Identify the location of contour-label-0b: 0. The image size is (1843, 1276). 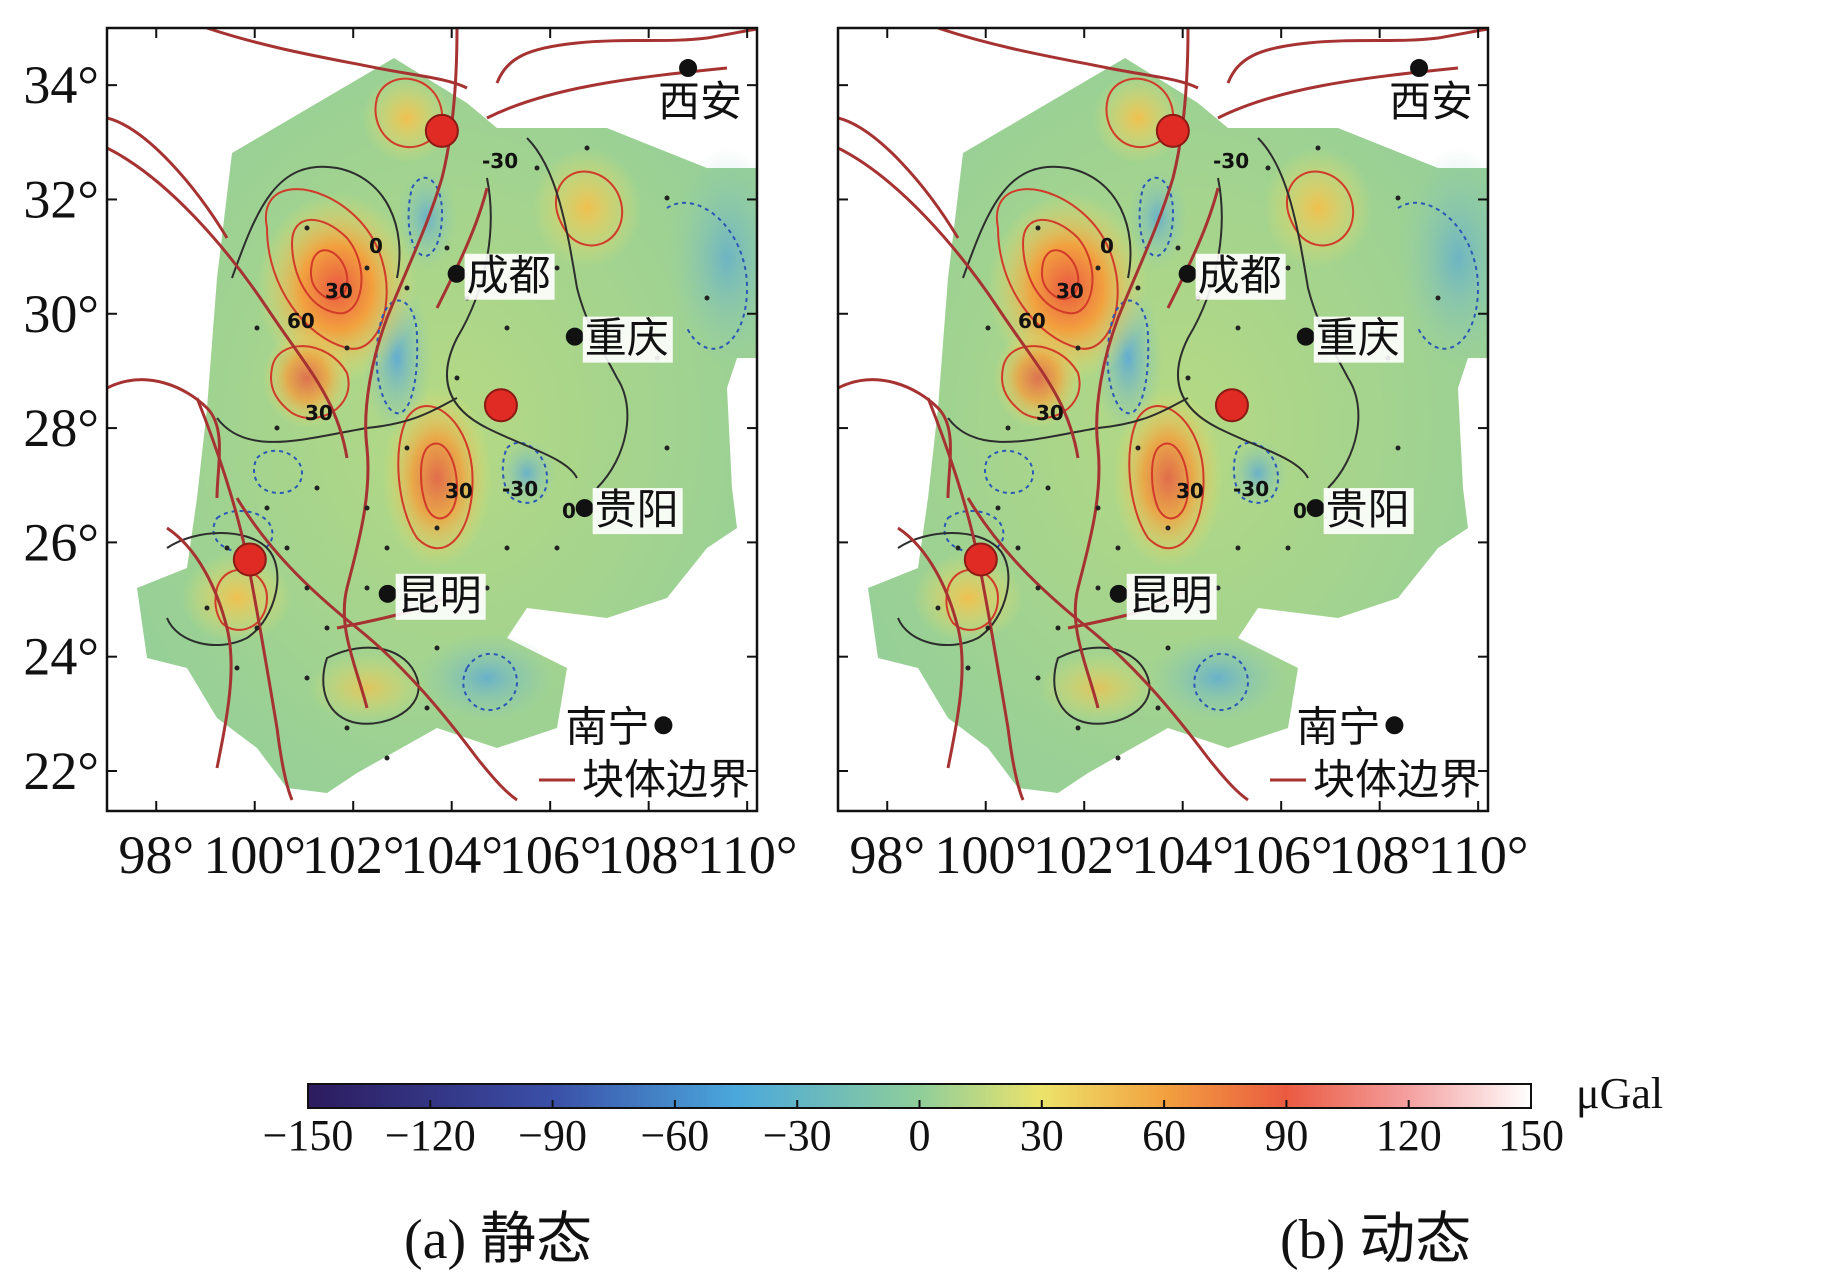
(1300, 511).